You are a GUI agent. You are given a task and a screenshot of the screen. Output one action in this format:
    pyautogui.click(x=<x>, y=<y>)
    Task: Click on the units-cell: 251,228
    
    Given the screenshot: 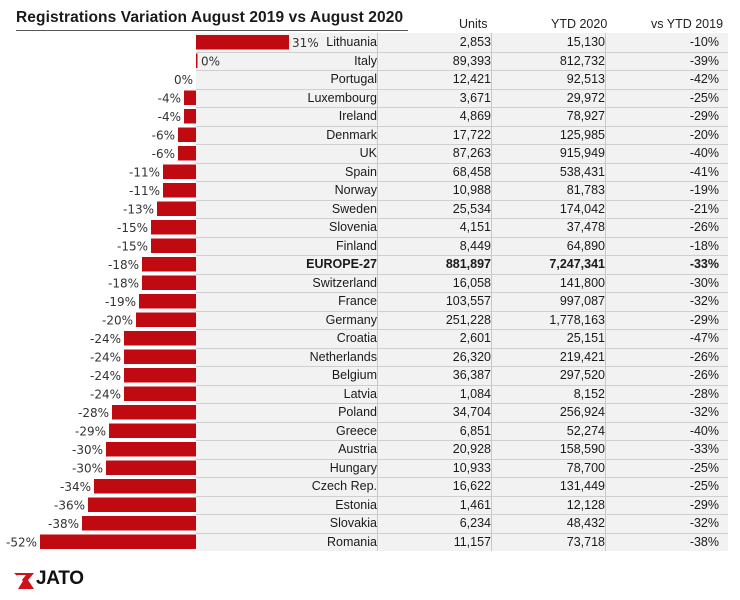 What is the action you would take?
    pyautogui.click(x=468, y=319)
    